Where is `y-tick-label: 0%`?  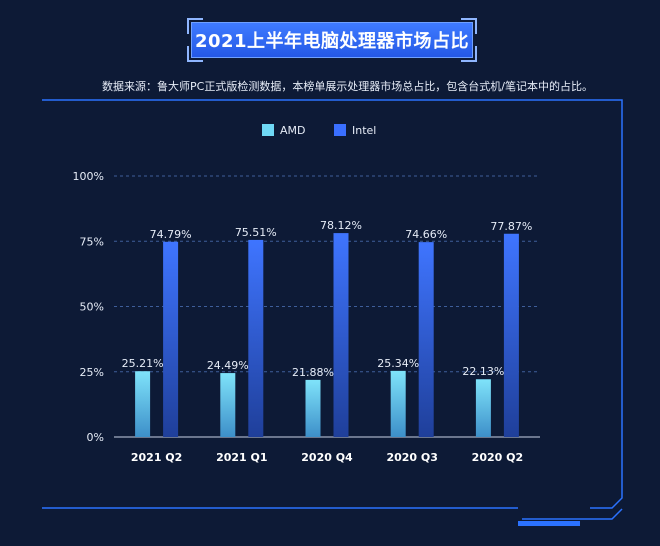 y-tick-label: 0% is located at coordinates (95, 437).